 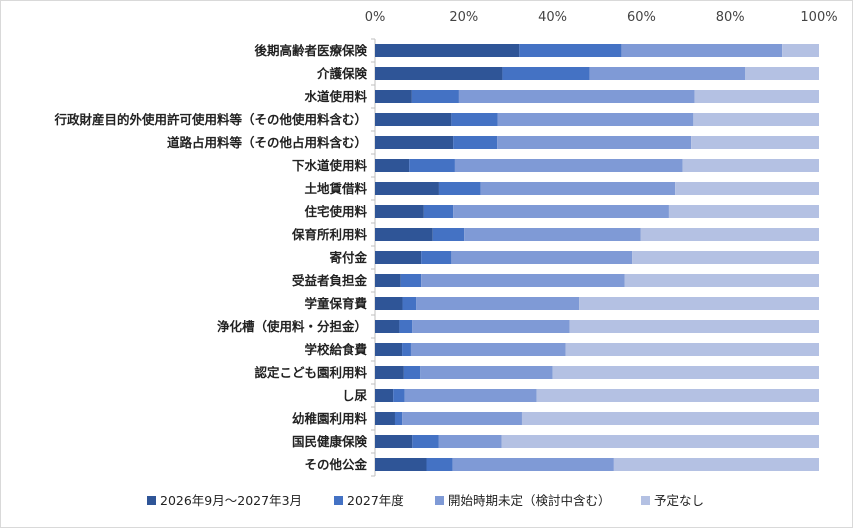 What do you see at coordinates (330, 165) in the screenshot?
I see `category-label: 下水道使用料` at bounding box center [330, 165].